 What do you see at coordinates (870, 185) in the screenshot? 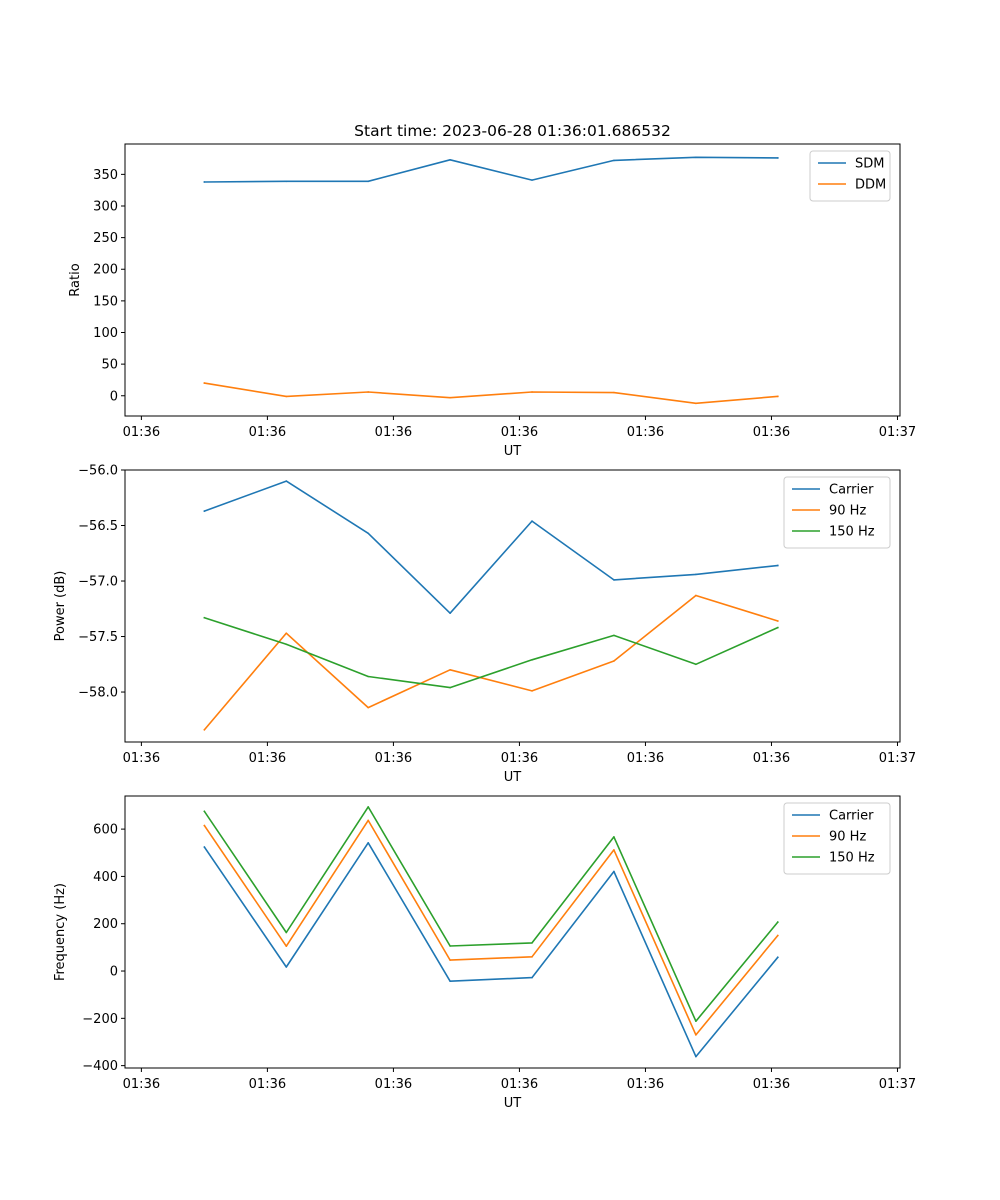
I see `legend-entry: DDM` at bounding box center [870, 185].